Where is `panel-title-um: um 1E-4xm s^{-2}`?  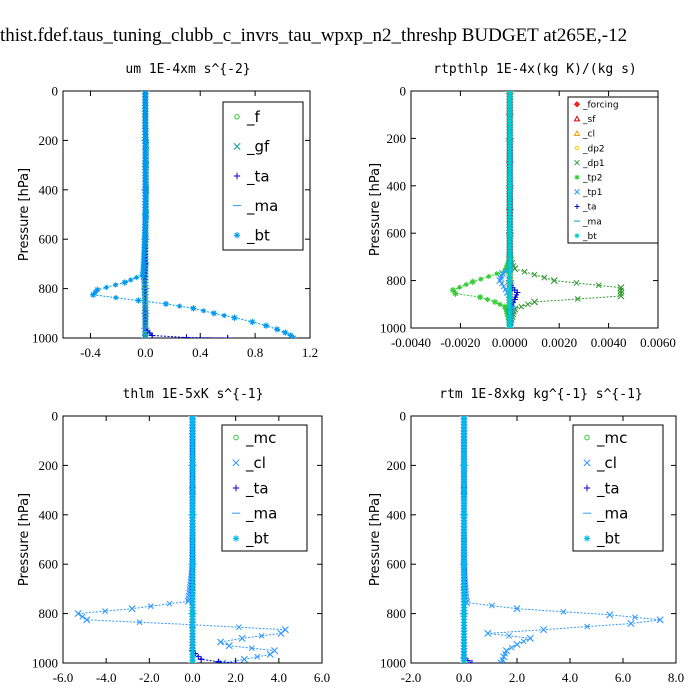 panel-title-um: um 1E-4xm s^{-2} is located at coordinates (187, 69).